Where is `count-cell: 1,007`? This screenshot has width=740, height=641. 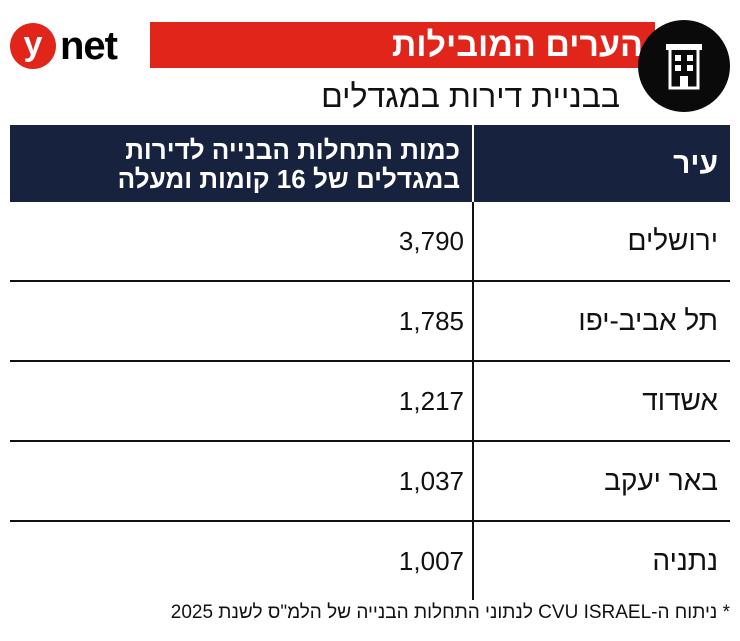 count-cell: 1,007 is located at coordinates (241, 561).